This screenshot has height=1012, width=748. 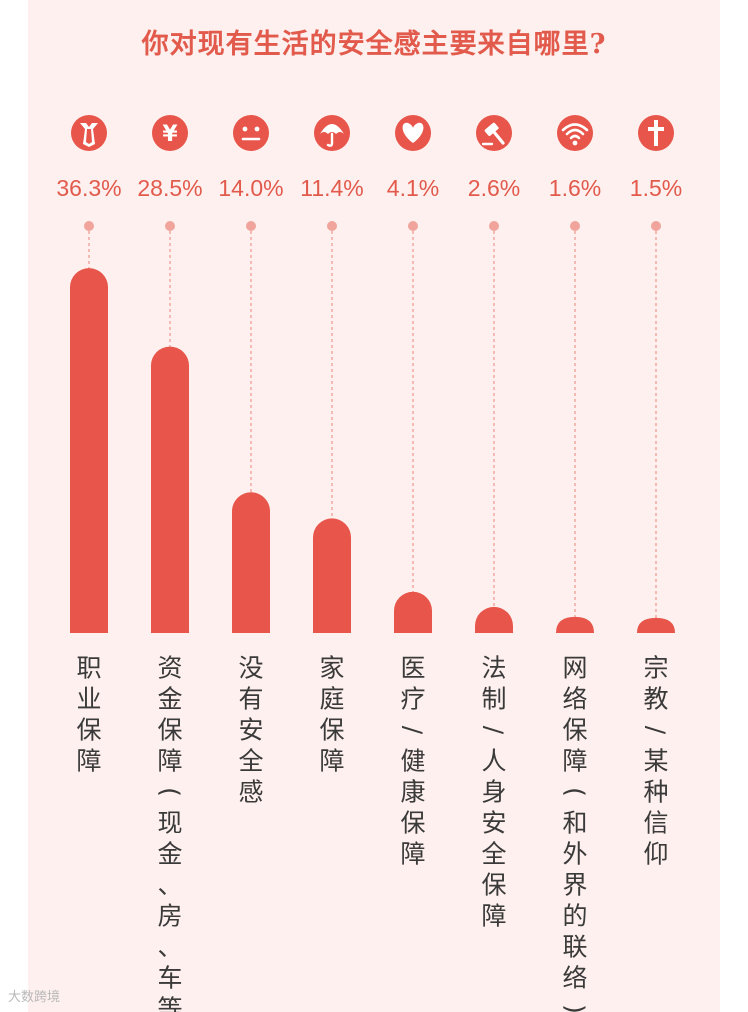 I want to click on heart-icon, so click(x=413, y=133).